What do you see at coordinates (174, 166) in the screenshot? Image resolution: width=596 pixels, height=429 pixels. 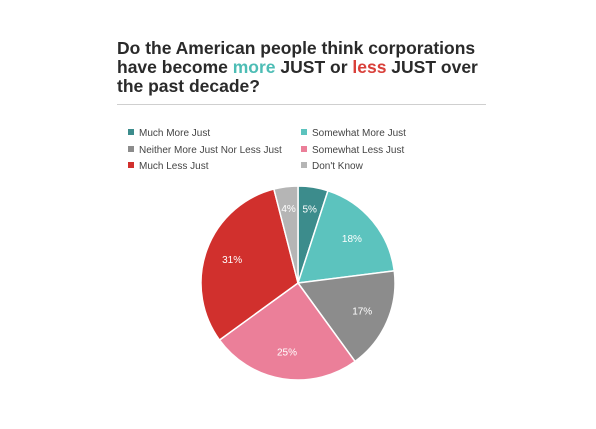 I see `legend-label: Much Less Just` at bounding box center [174, 166].